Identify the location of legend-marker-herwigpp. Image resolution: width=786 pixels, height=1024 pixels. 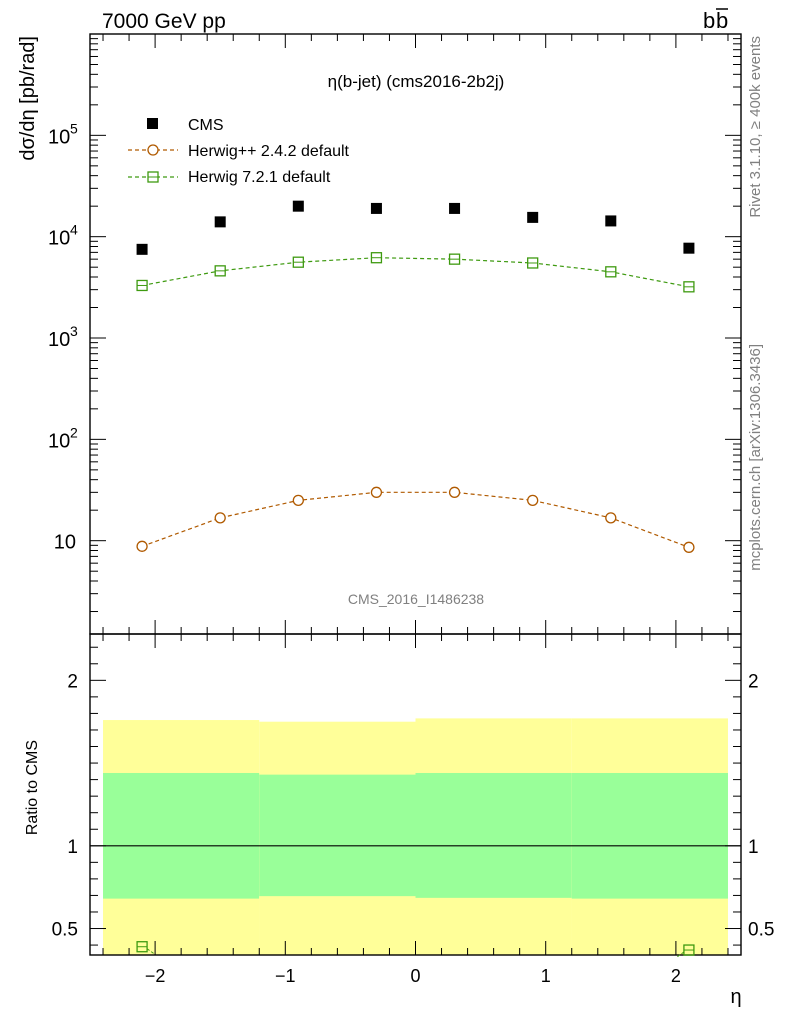
(153, 150).